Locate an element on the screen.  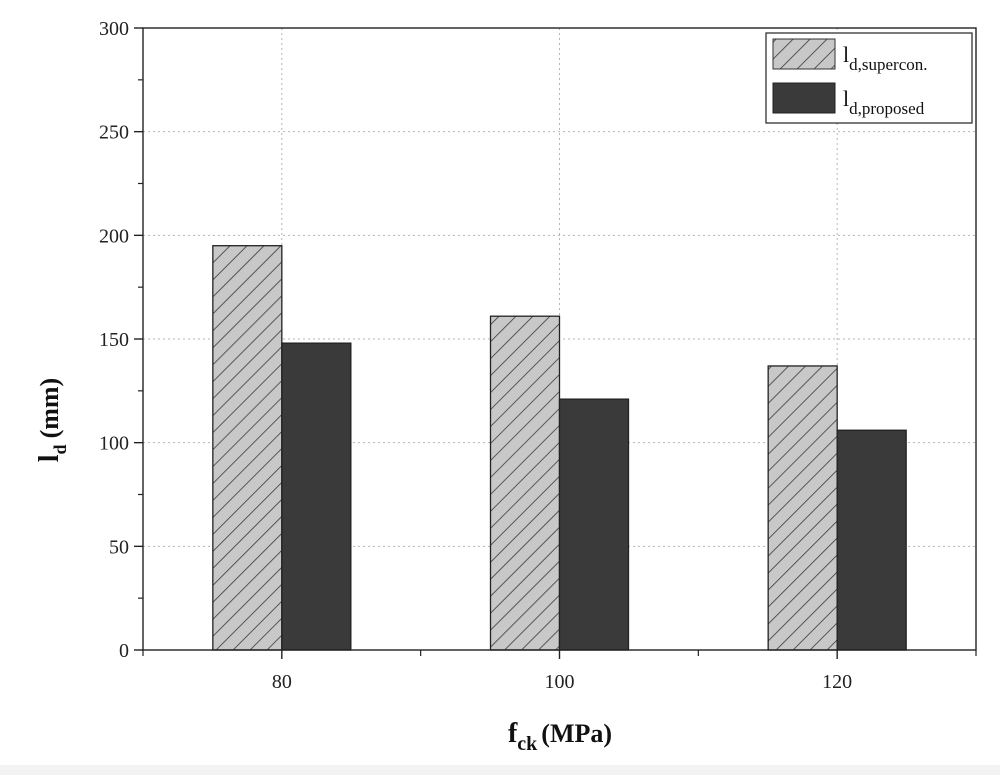
legend-label-supercon: ld,supercon. is located at coordinates (885, 58).